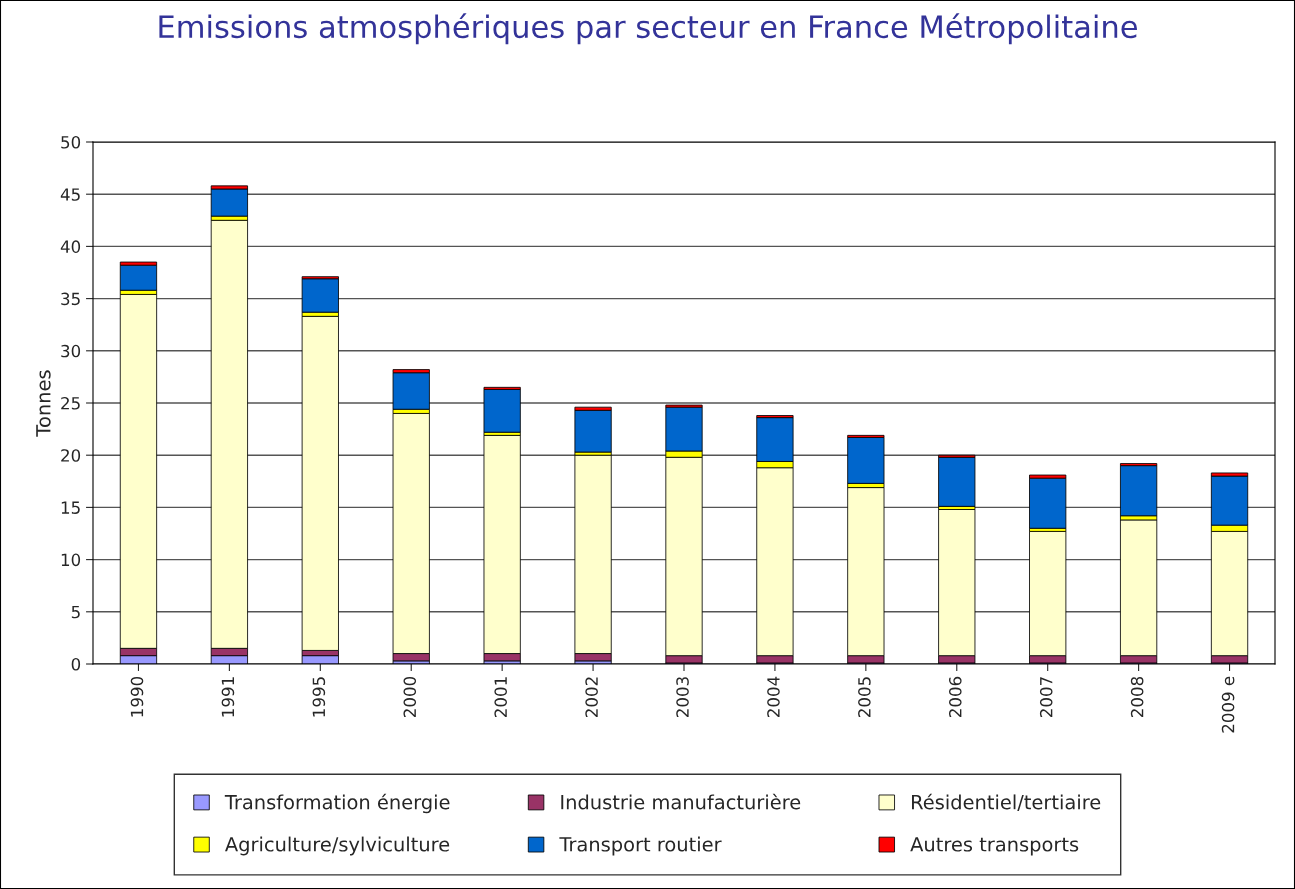 Image resolution: width=1295 pixels, height=889 pixels. I want to click on legend-label: Transport routier, so click(640, 846).